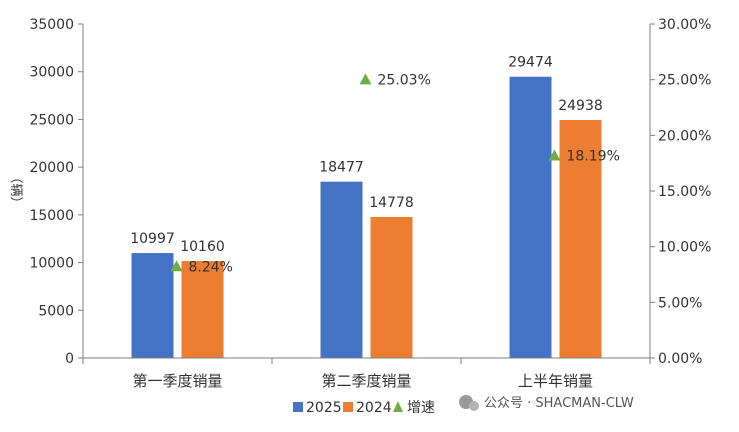 The image size is (739, 432). I want to click on category-label: 第一季度销量, so click(177, 381).